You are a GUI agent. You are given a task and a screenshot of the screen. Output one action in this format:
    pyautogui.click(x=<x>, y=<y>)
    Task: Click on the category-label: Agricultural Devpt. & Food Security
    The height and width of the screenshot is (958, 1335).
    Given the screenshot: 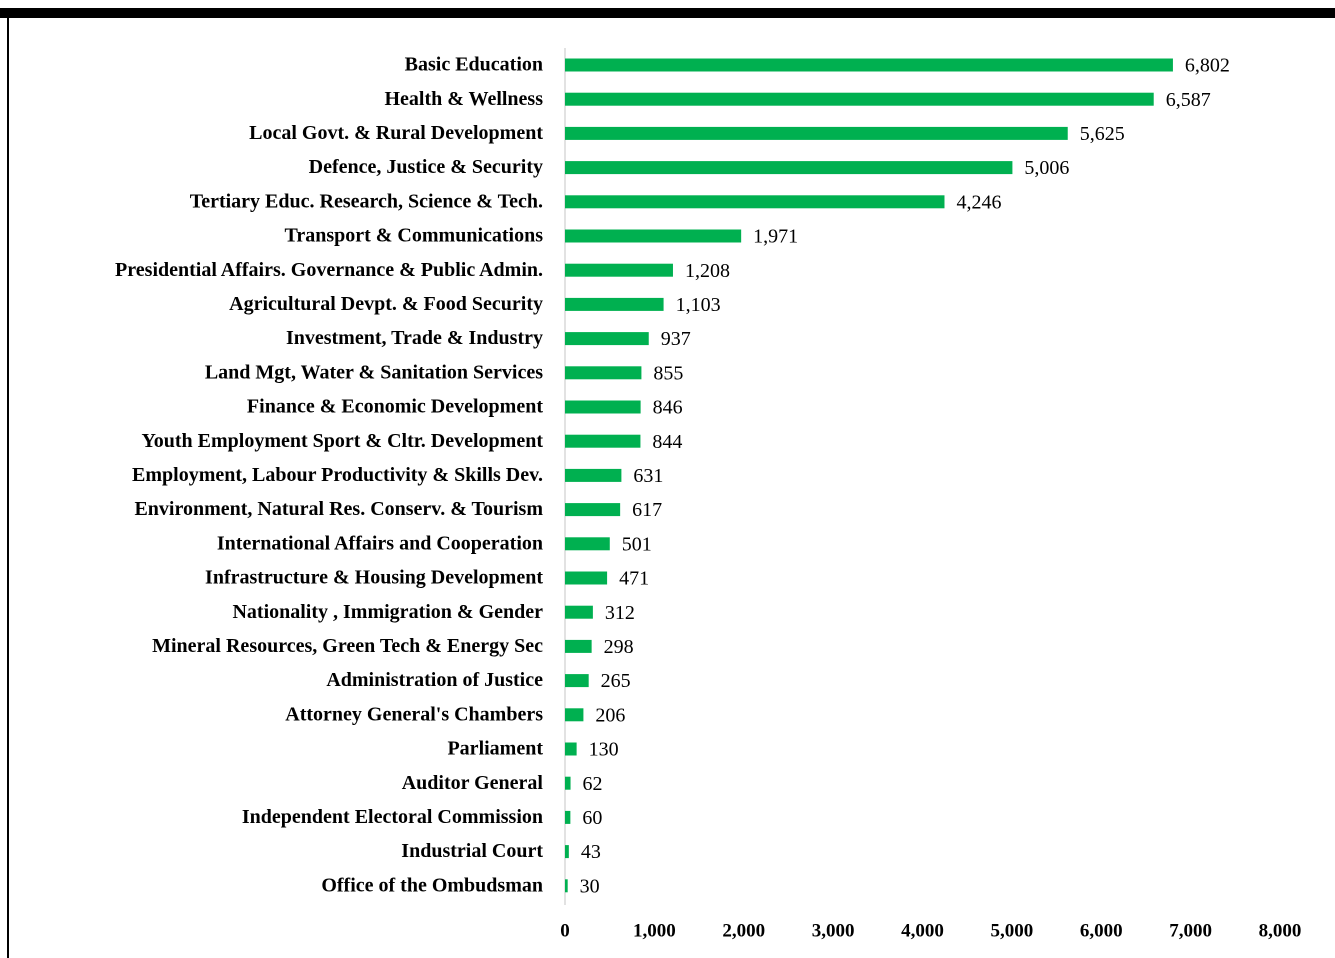 What is the action you would take?
    pyautogui.click(x=386, y=304)
    